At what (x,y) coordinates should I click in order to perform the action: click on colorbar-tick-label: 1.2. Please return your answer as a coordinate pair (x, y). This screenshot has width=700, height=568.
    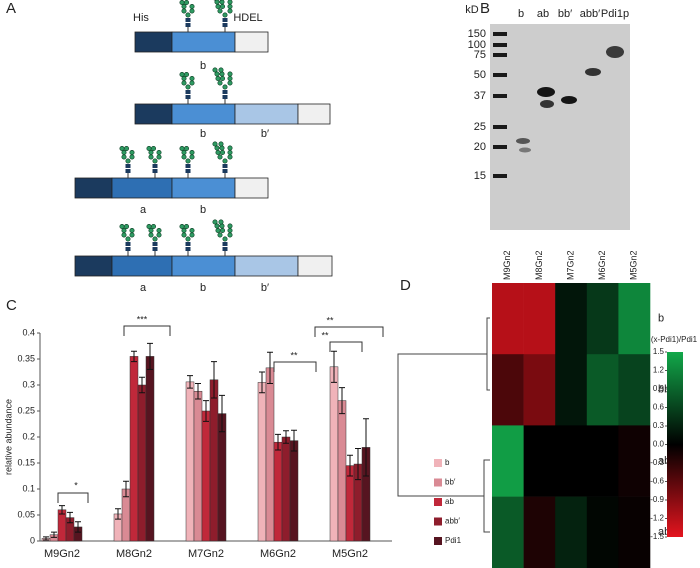
    Looking at the image, I should click on (659, 370).